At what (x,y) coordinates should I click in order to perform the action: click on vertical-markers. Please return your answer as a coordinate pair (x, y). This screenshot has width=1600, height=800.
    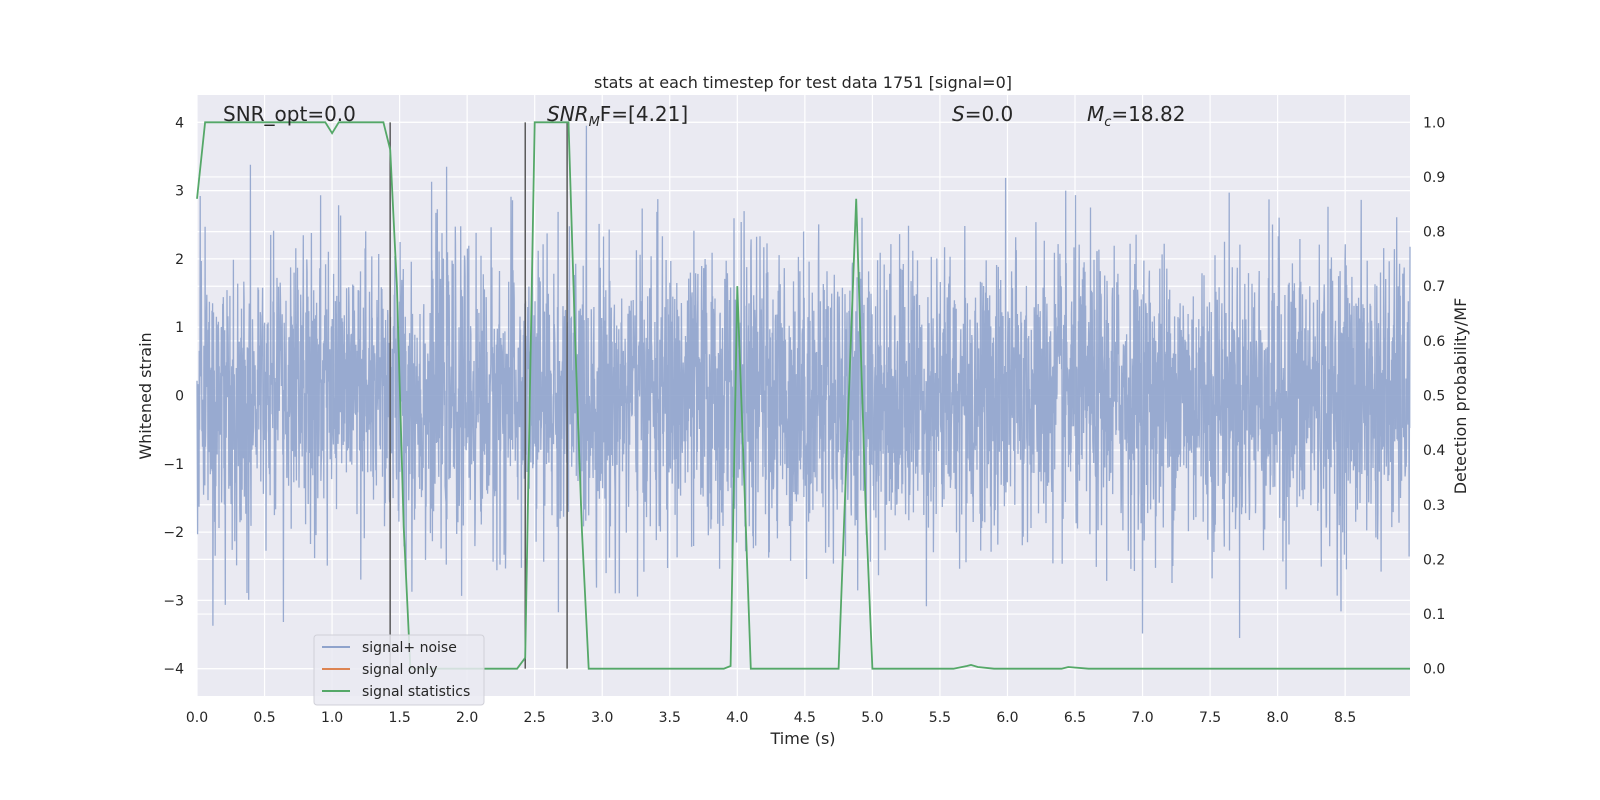
    Looking at the image, I should click on (478, 395).